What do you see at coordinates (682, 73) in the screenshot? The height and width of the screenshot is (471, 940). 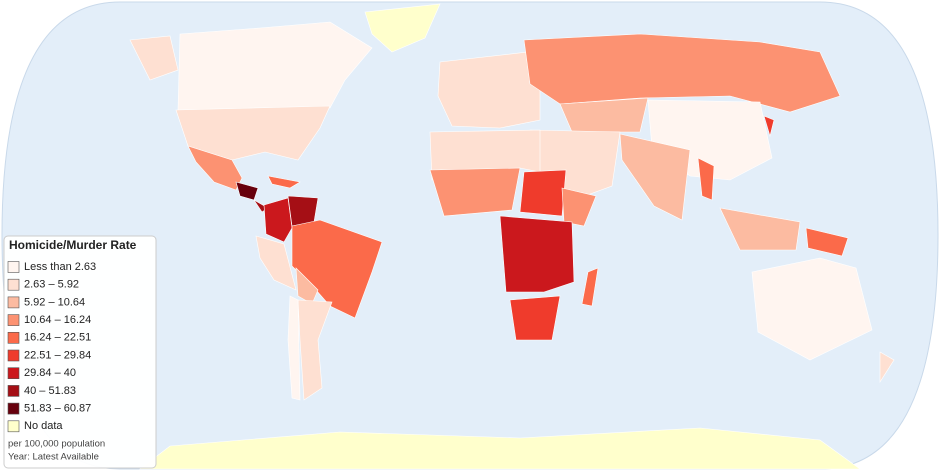 I see `russia` at bounding box center [682, 73].